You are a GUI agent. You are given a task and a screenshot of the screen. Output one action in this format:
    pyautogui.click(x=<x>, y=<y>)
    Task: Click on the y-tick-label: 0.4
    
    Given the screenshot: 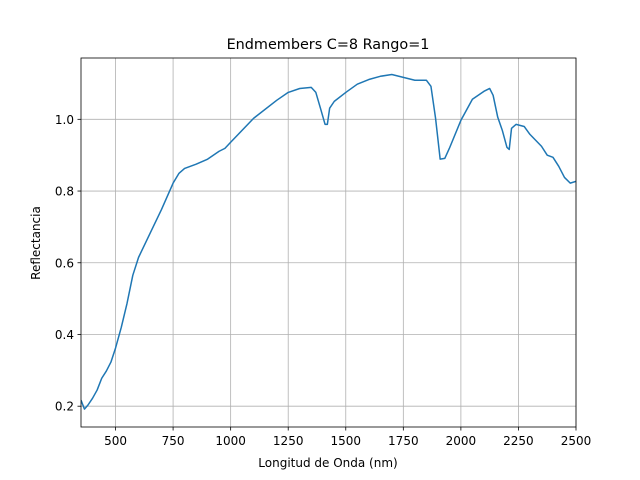 What is the action you would take?
    pyautogui.click(x=64, y=335)
    